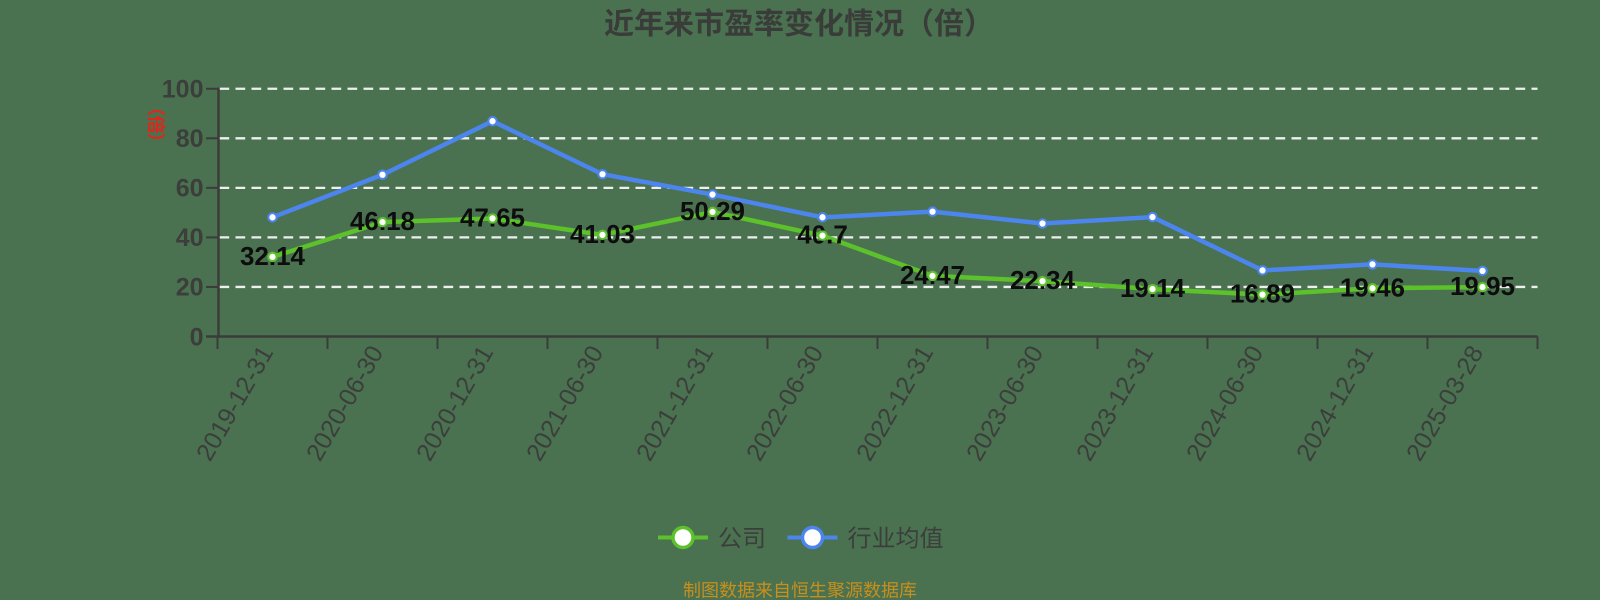 The width and height of the screenshot is (1600, 600). Describe the element at coordinates (197, 337) in the screenshot. I see `svg-text: 0` at that location.